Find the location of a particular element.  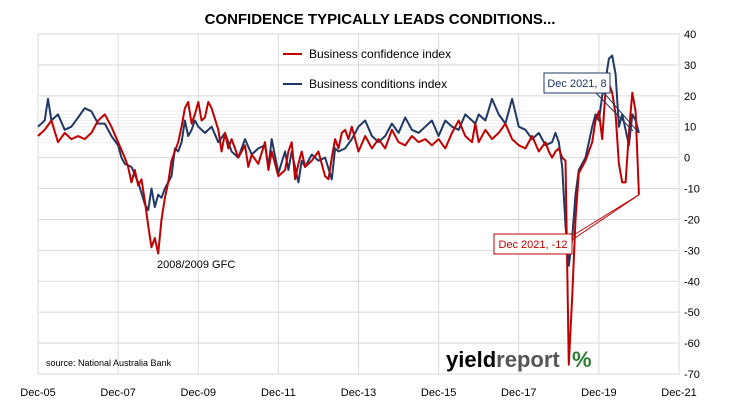

y-tick-label: -20 is located at coordinates (692, 220).